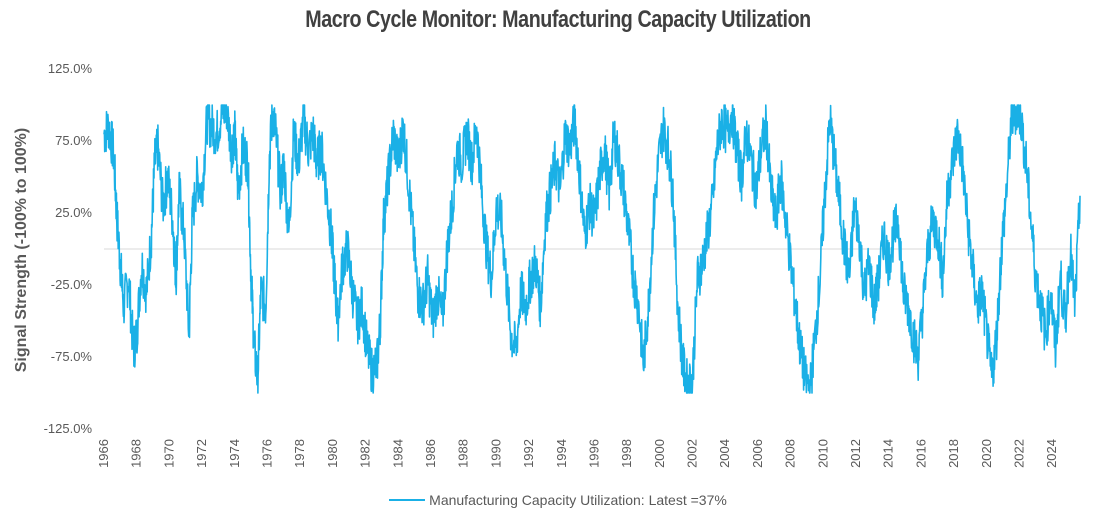 The width and height of the screenshot is (1116, 526). I want to click on x-tick-label: 1982, so click(365, 453).